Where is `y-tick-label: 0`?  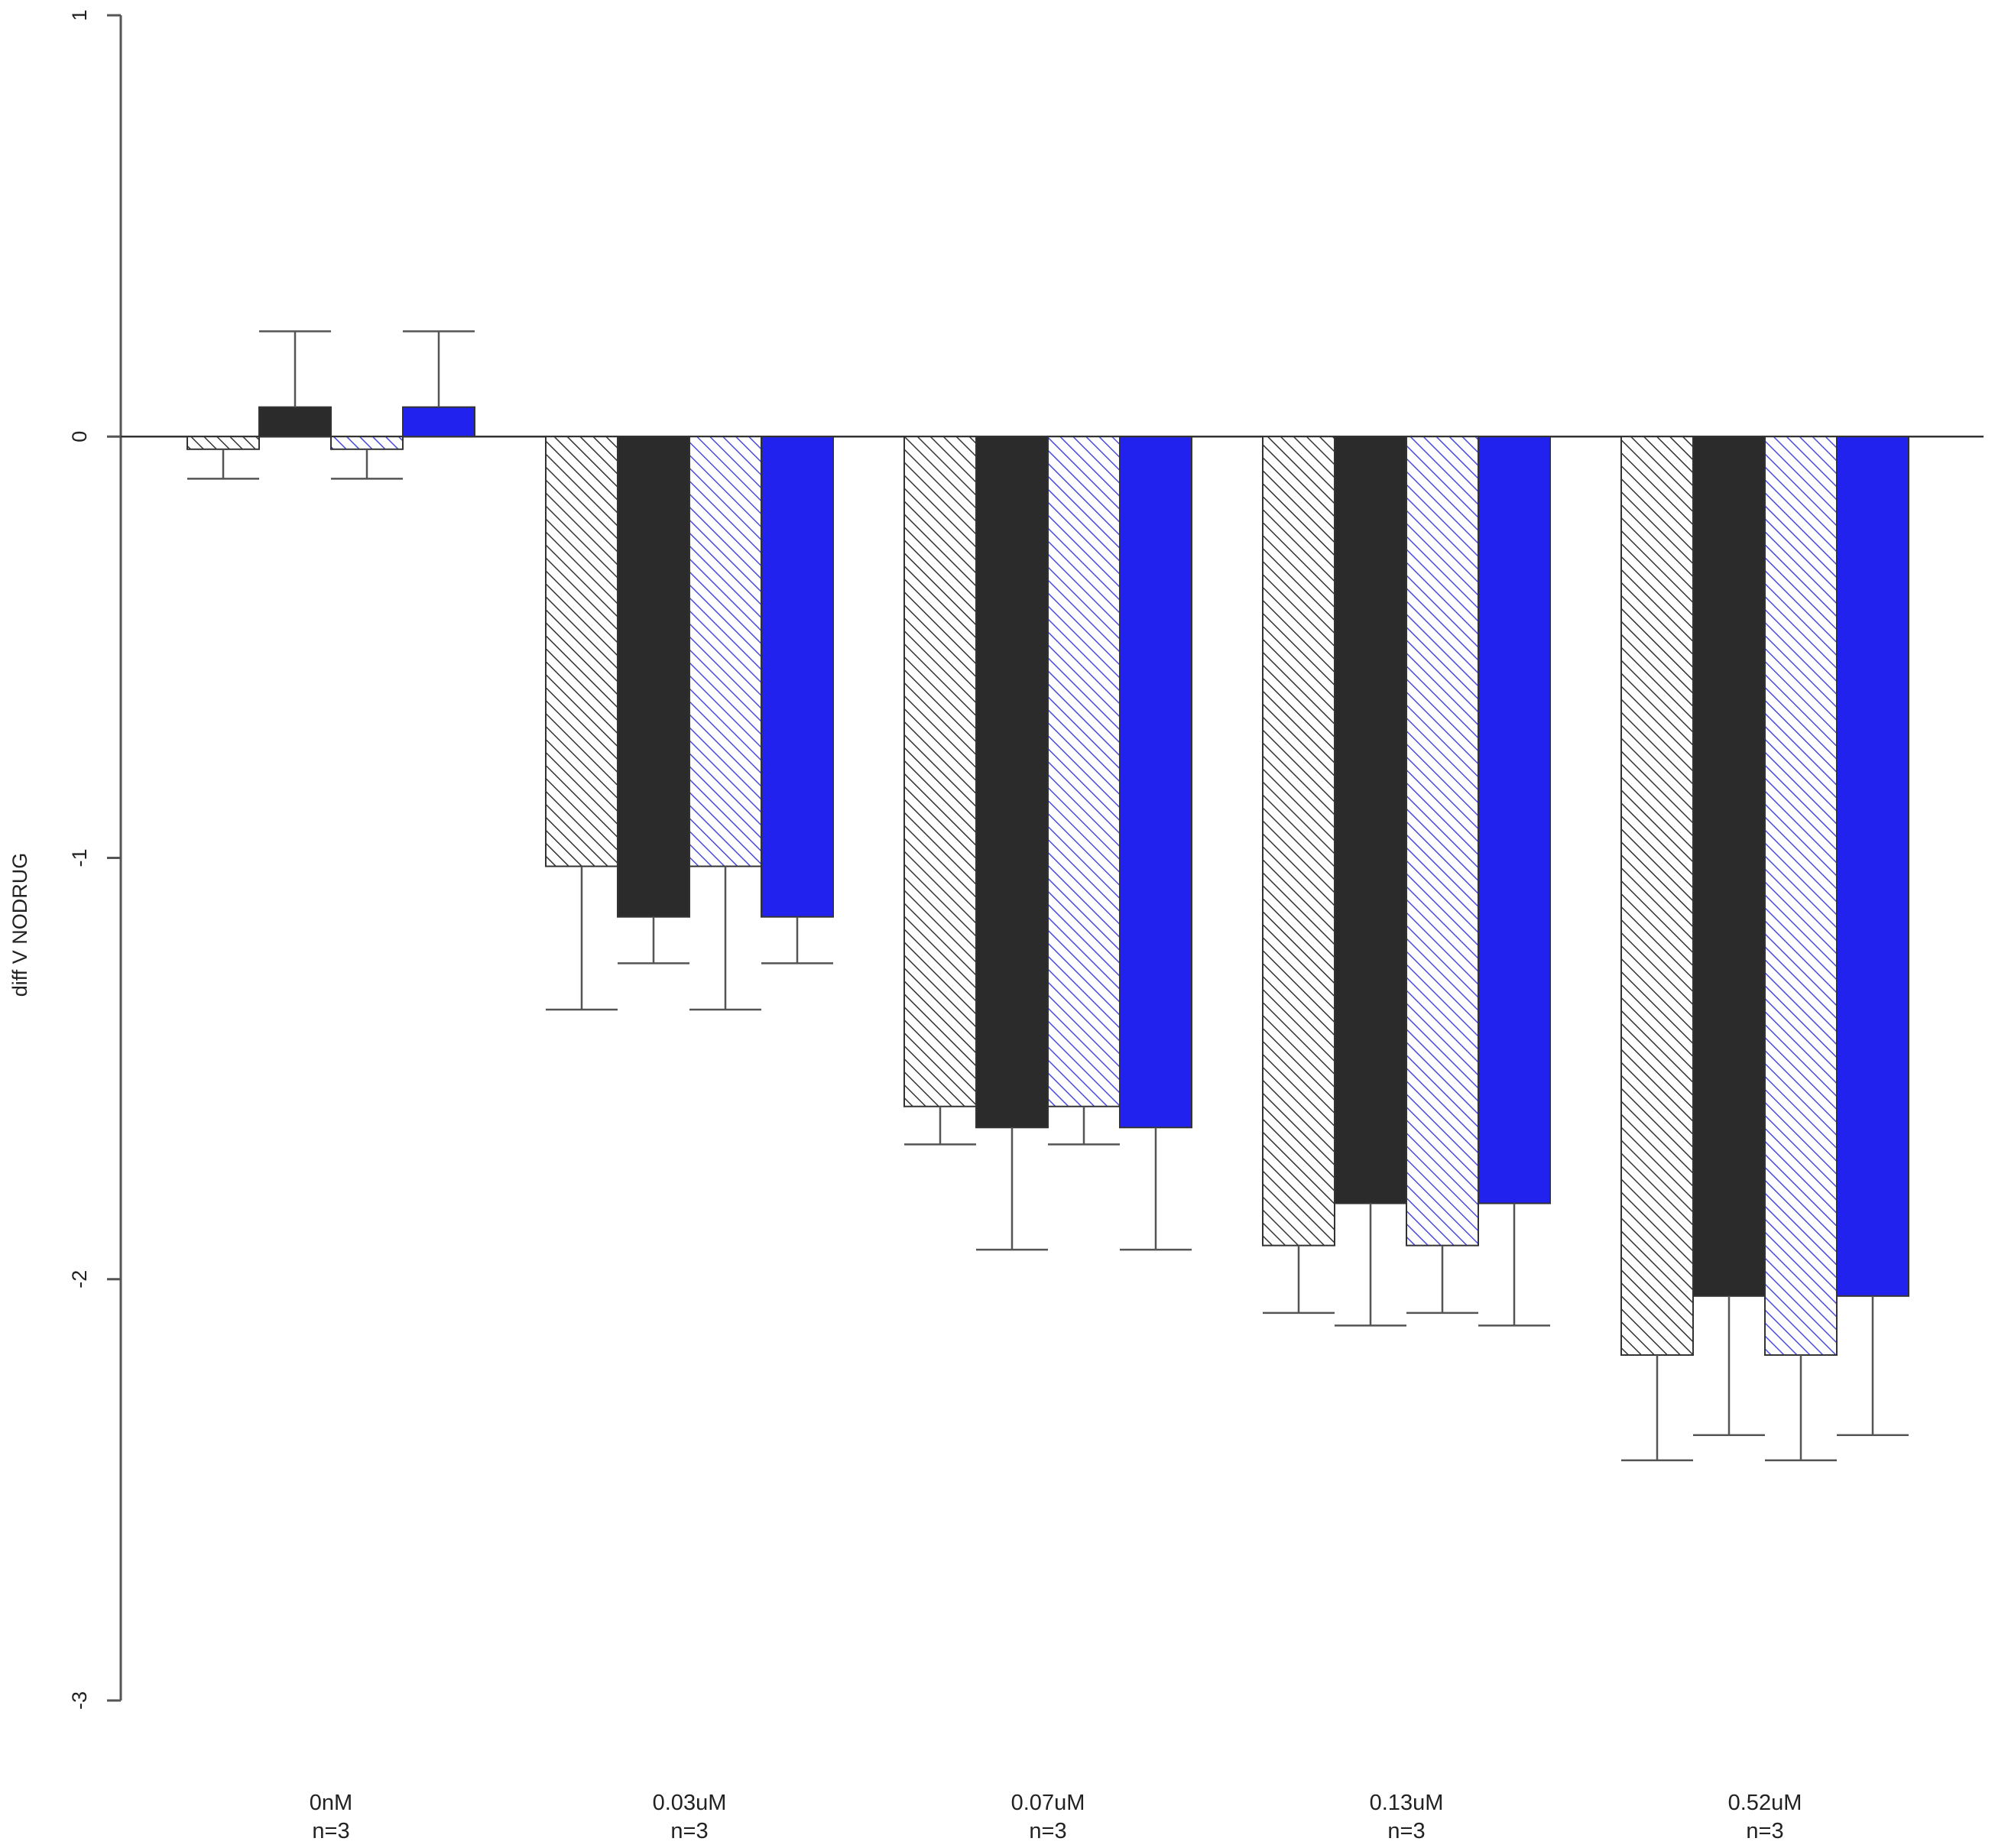
y-tick-label: 0 is located at coordinates (79, 437).